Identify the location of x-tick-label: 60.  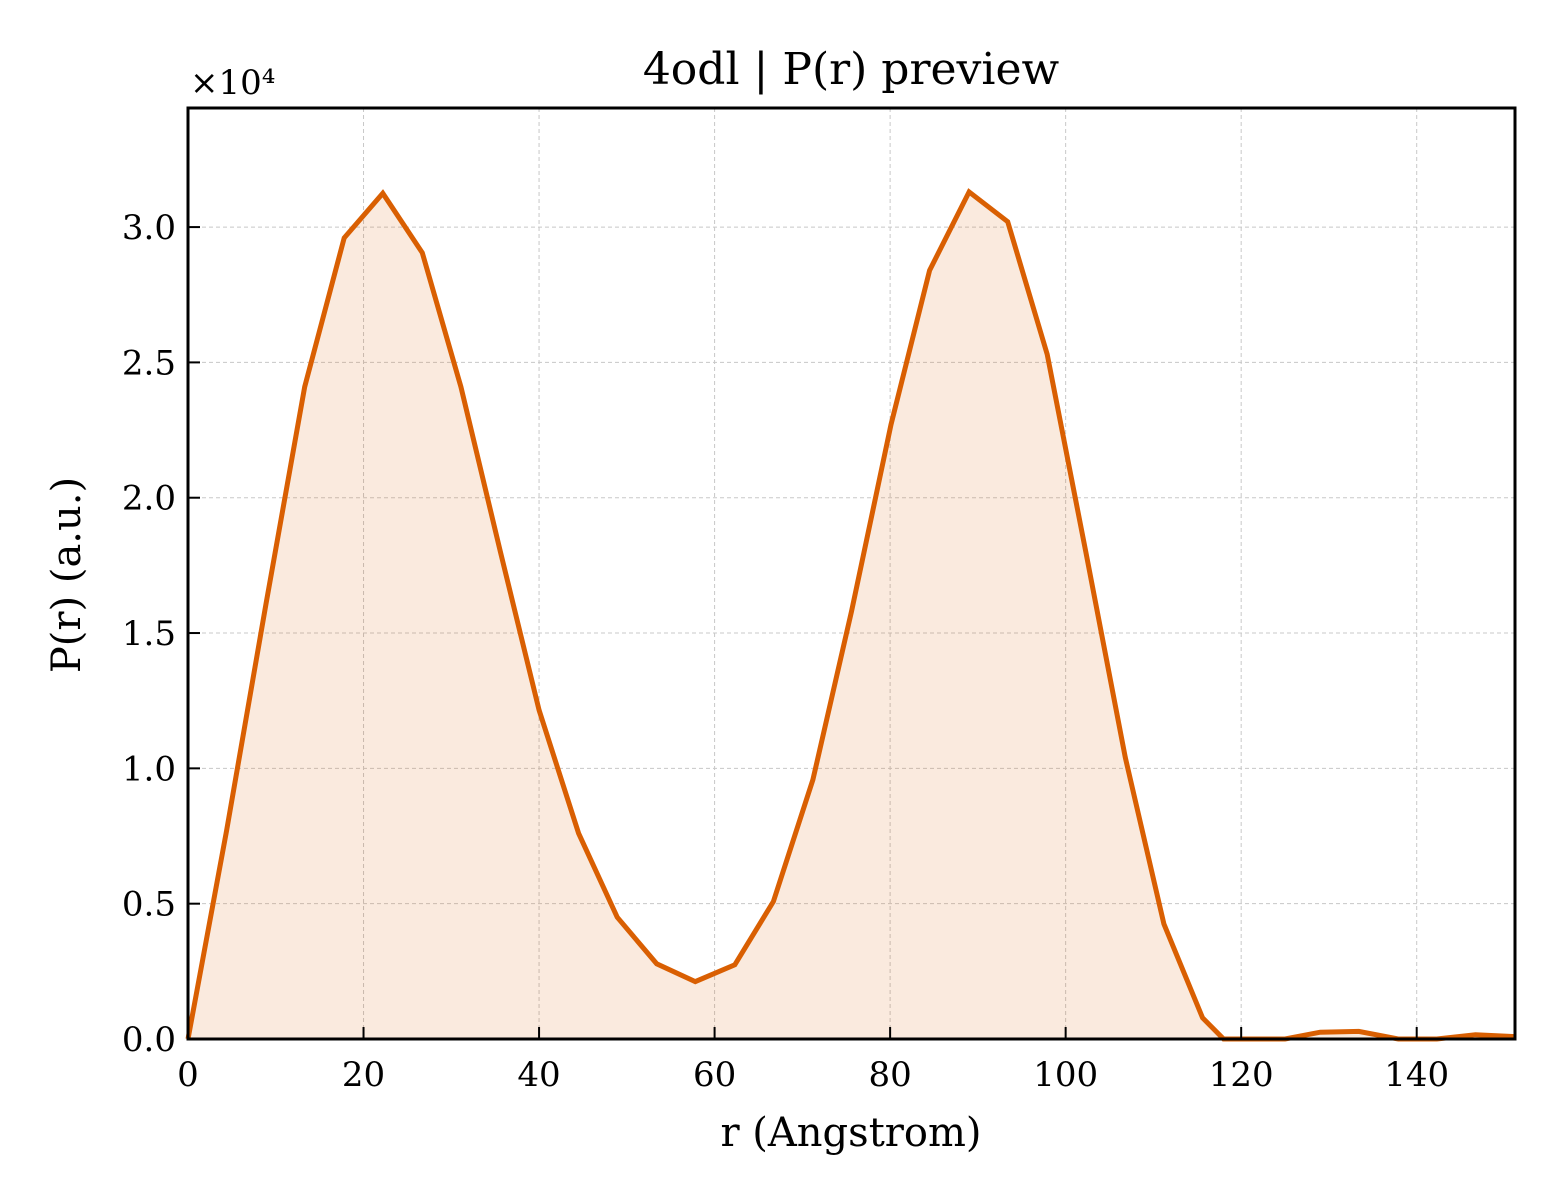
(714, 1075).